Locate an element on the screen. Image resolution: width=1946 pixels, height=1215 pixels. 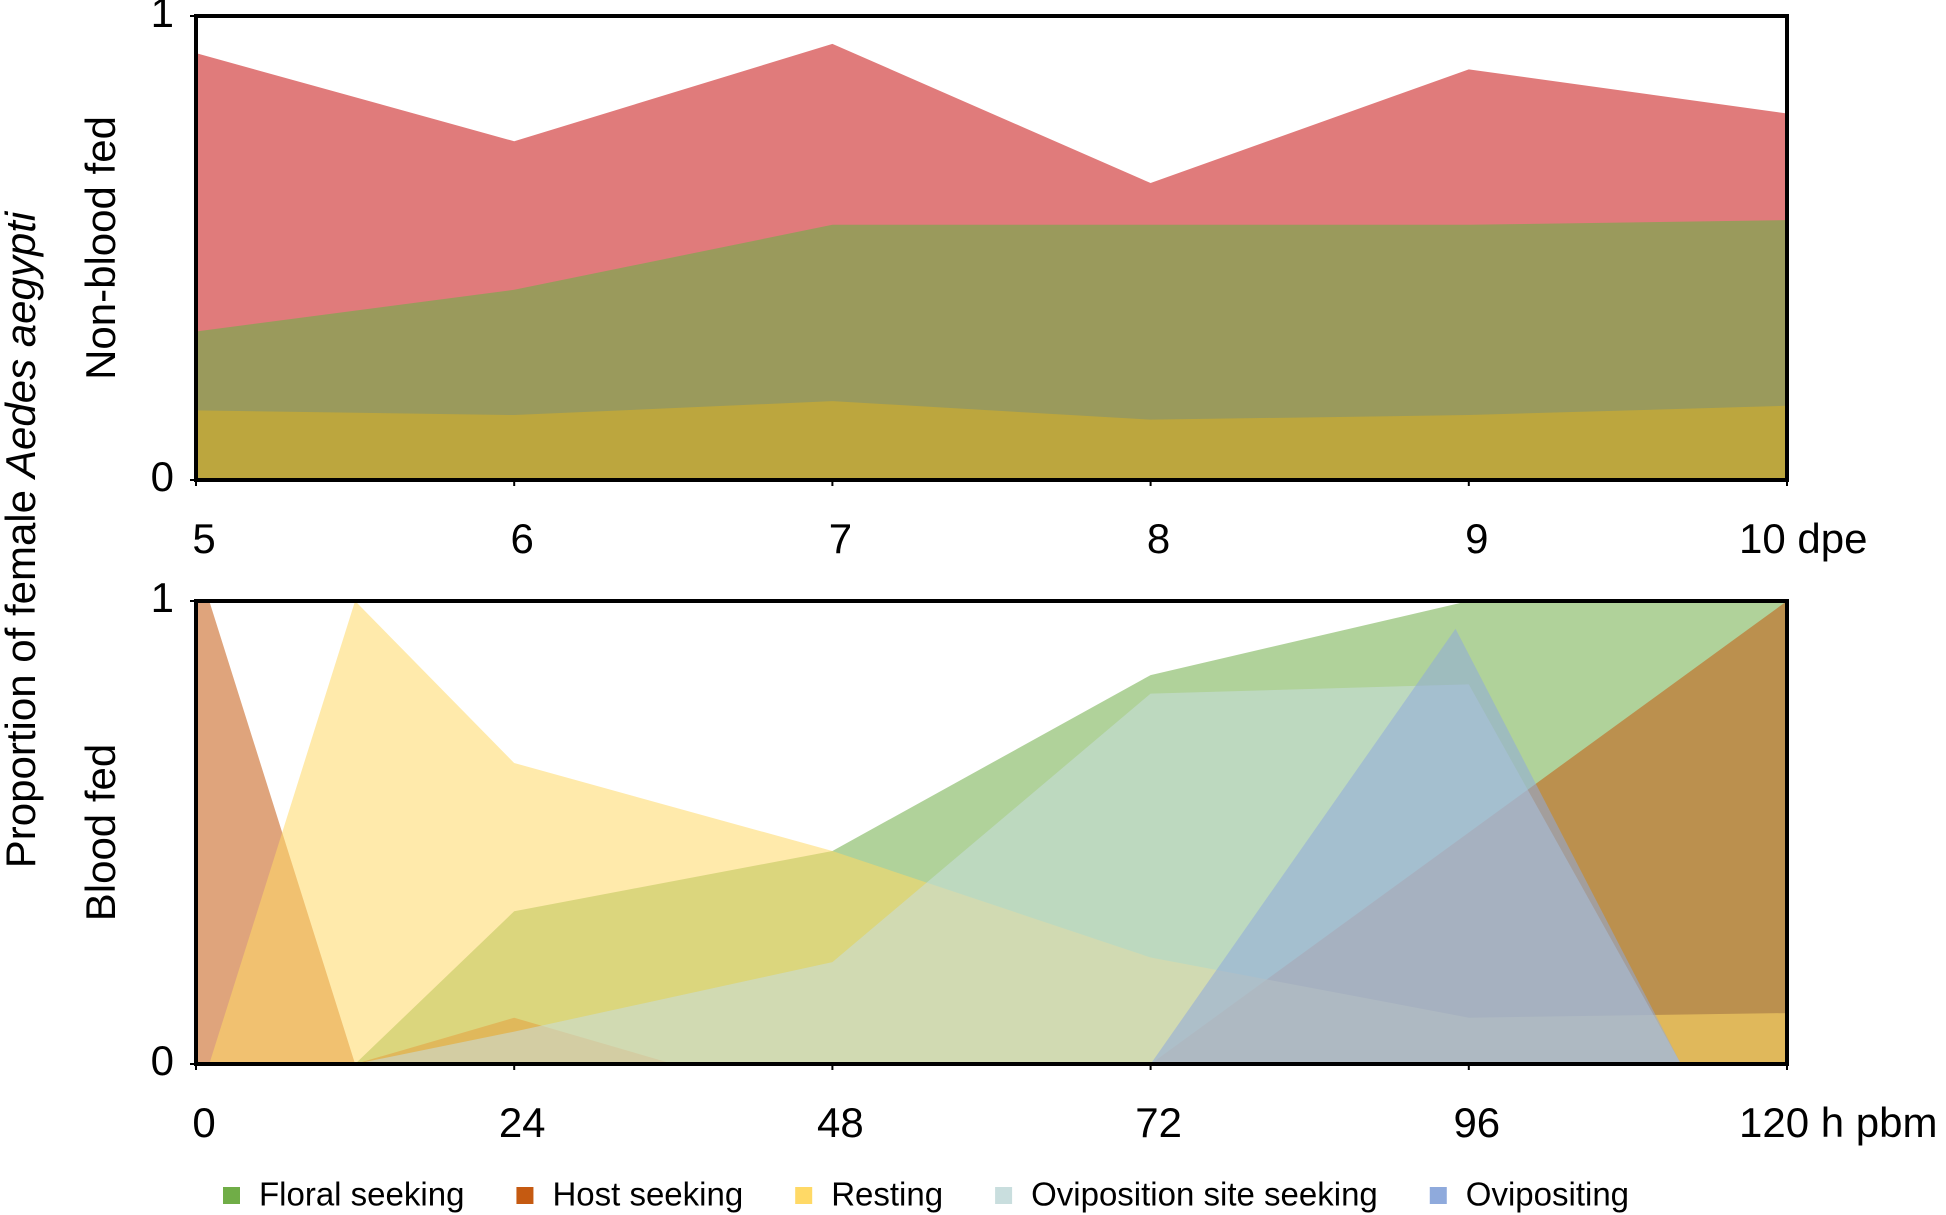
shared-y-label: Proportion of female Aedes aegypti is located at coordinates (22, 539).